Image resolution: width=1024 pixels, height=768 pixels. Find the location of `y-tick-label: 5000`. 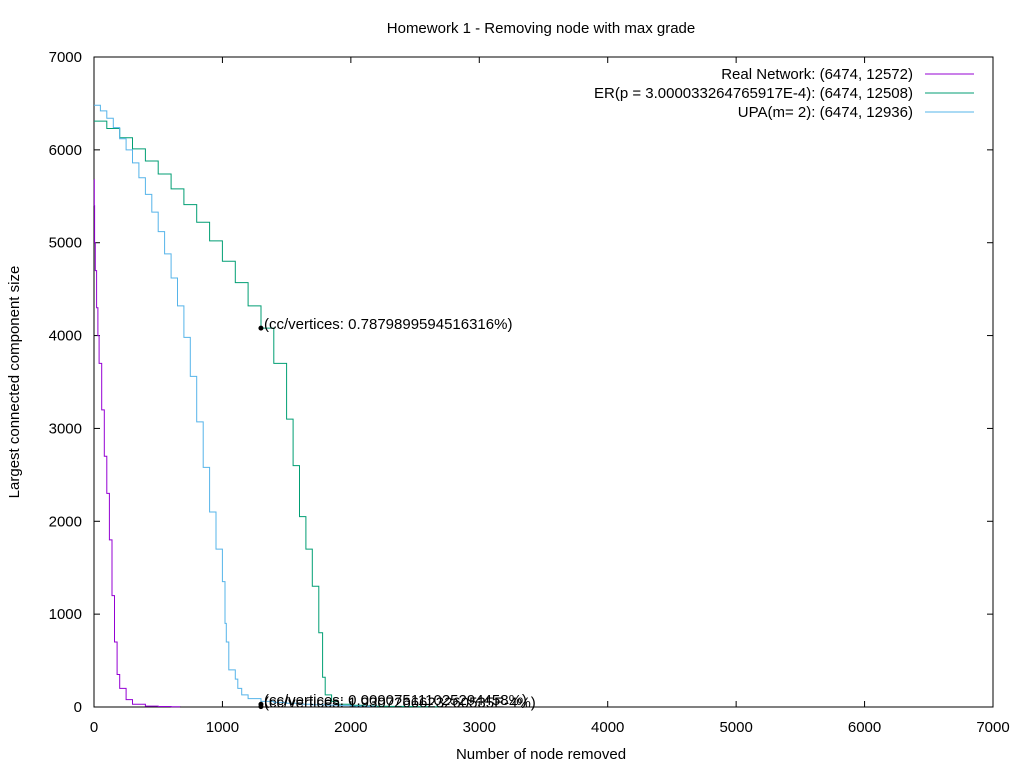

y-tick-label: 5000 is located at coordinates (65, 243).